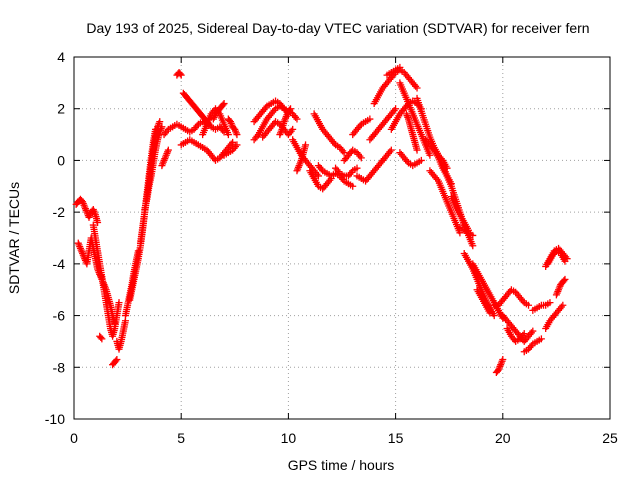  Describe the element at coordinates (341, 465) in the screenshot. I see `x-axis-label: GPS time / hours` at that location.